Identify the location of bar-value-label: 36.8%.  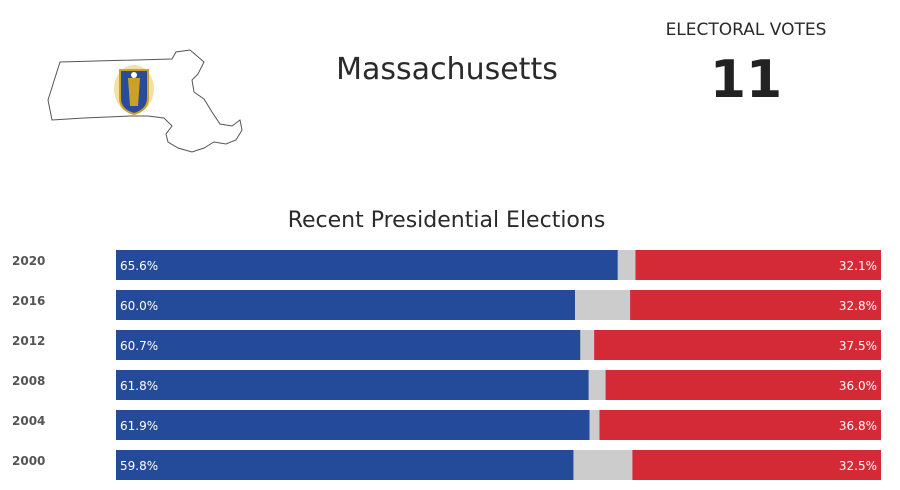
(858, 426).